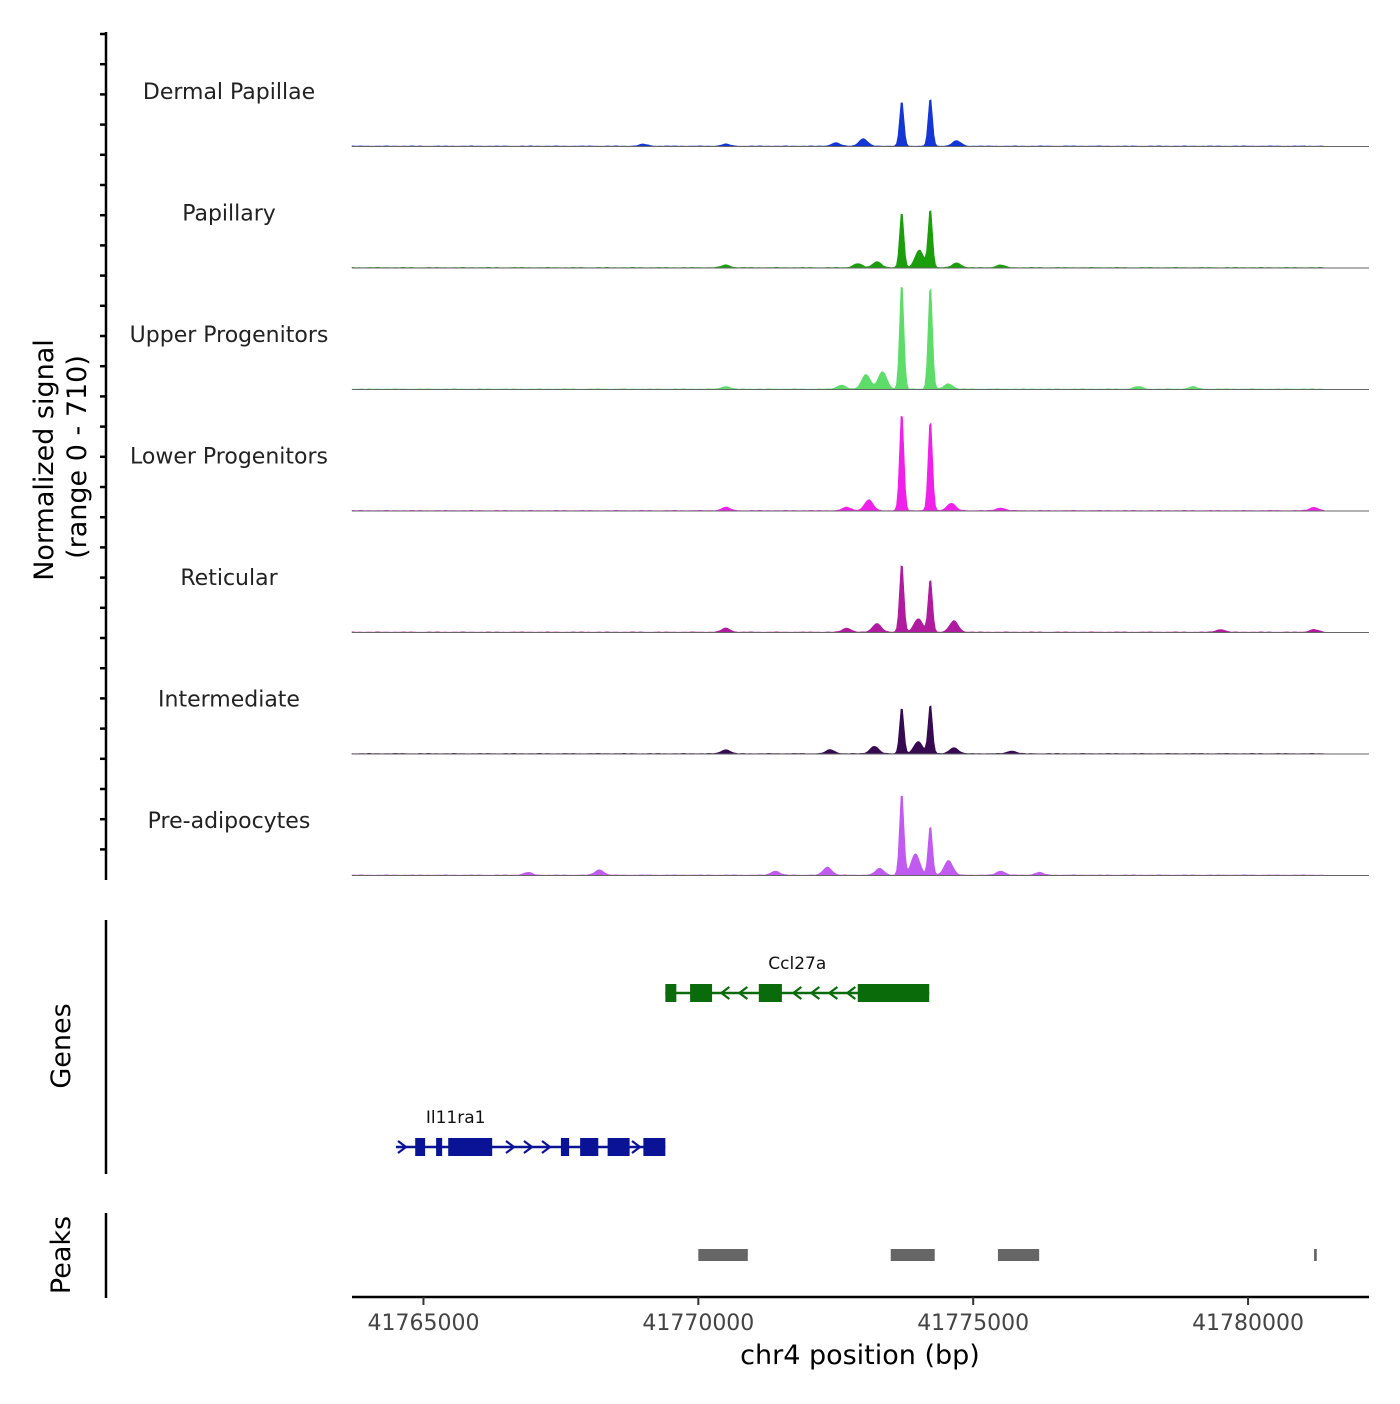  What do you see at coordinates (530, 1132) in the screenshot?
I see `gene-Il11ra1: Il11ra1` at bounding box center [530, 1132].